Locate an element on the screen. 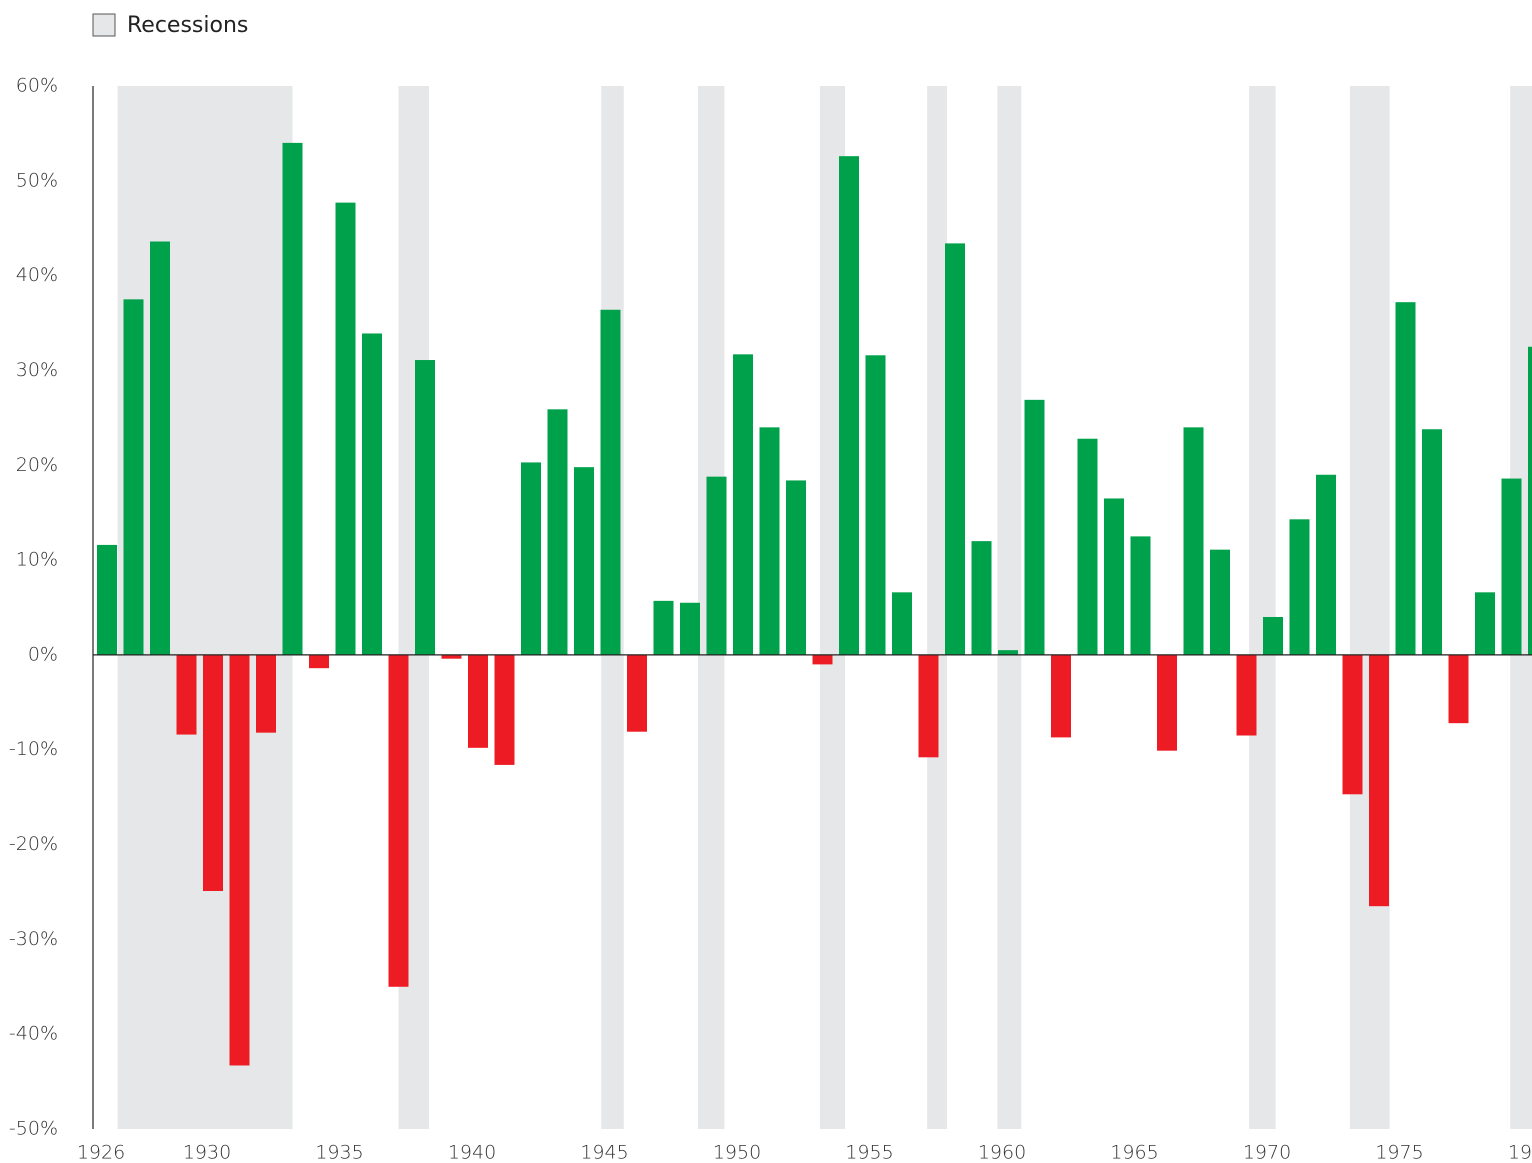 The width and height of the screenshot is (1532, 1163). x-tick-label: 1975 is located at coordinates (1399, 1152).